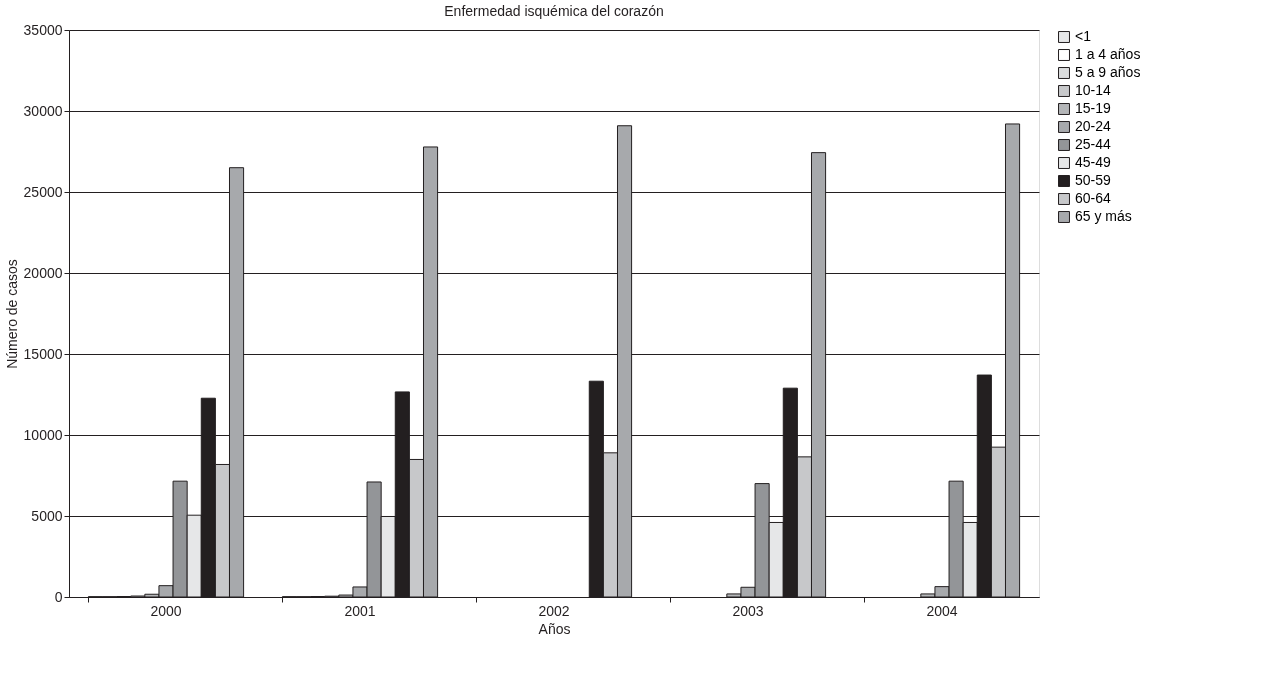 This screenshot has width=1267, height=691. Describe the element at coordinates (360, 610) in the screenshot. I see `x-tick-label: 2001` at that location.